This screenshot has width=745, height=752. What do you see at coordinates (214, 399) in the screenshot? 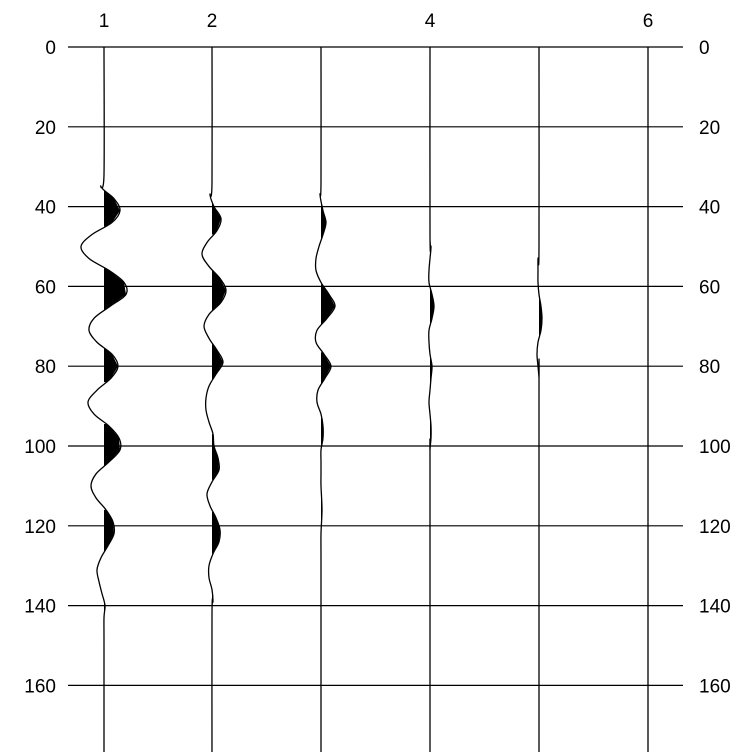
I see `trace-2-line` at bounding box center [214, 399].